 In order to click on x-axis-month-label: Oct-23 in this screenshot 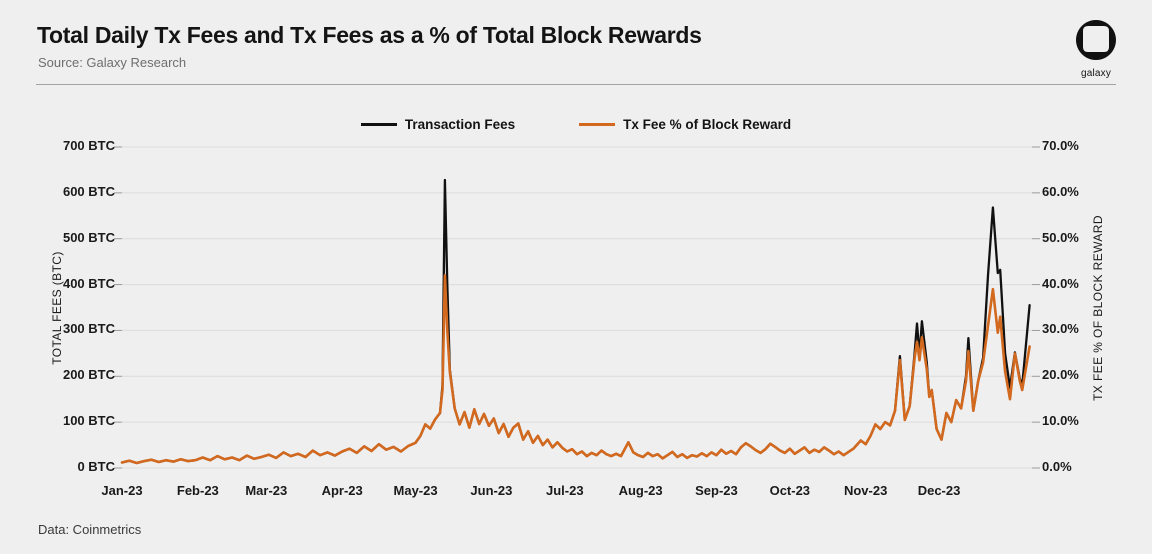, I will do `click(790, 490)`.